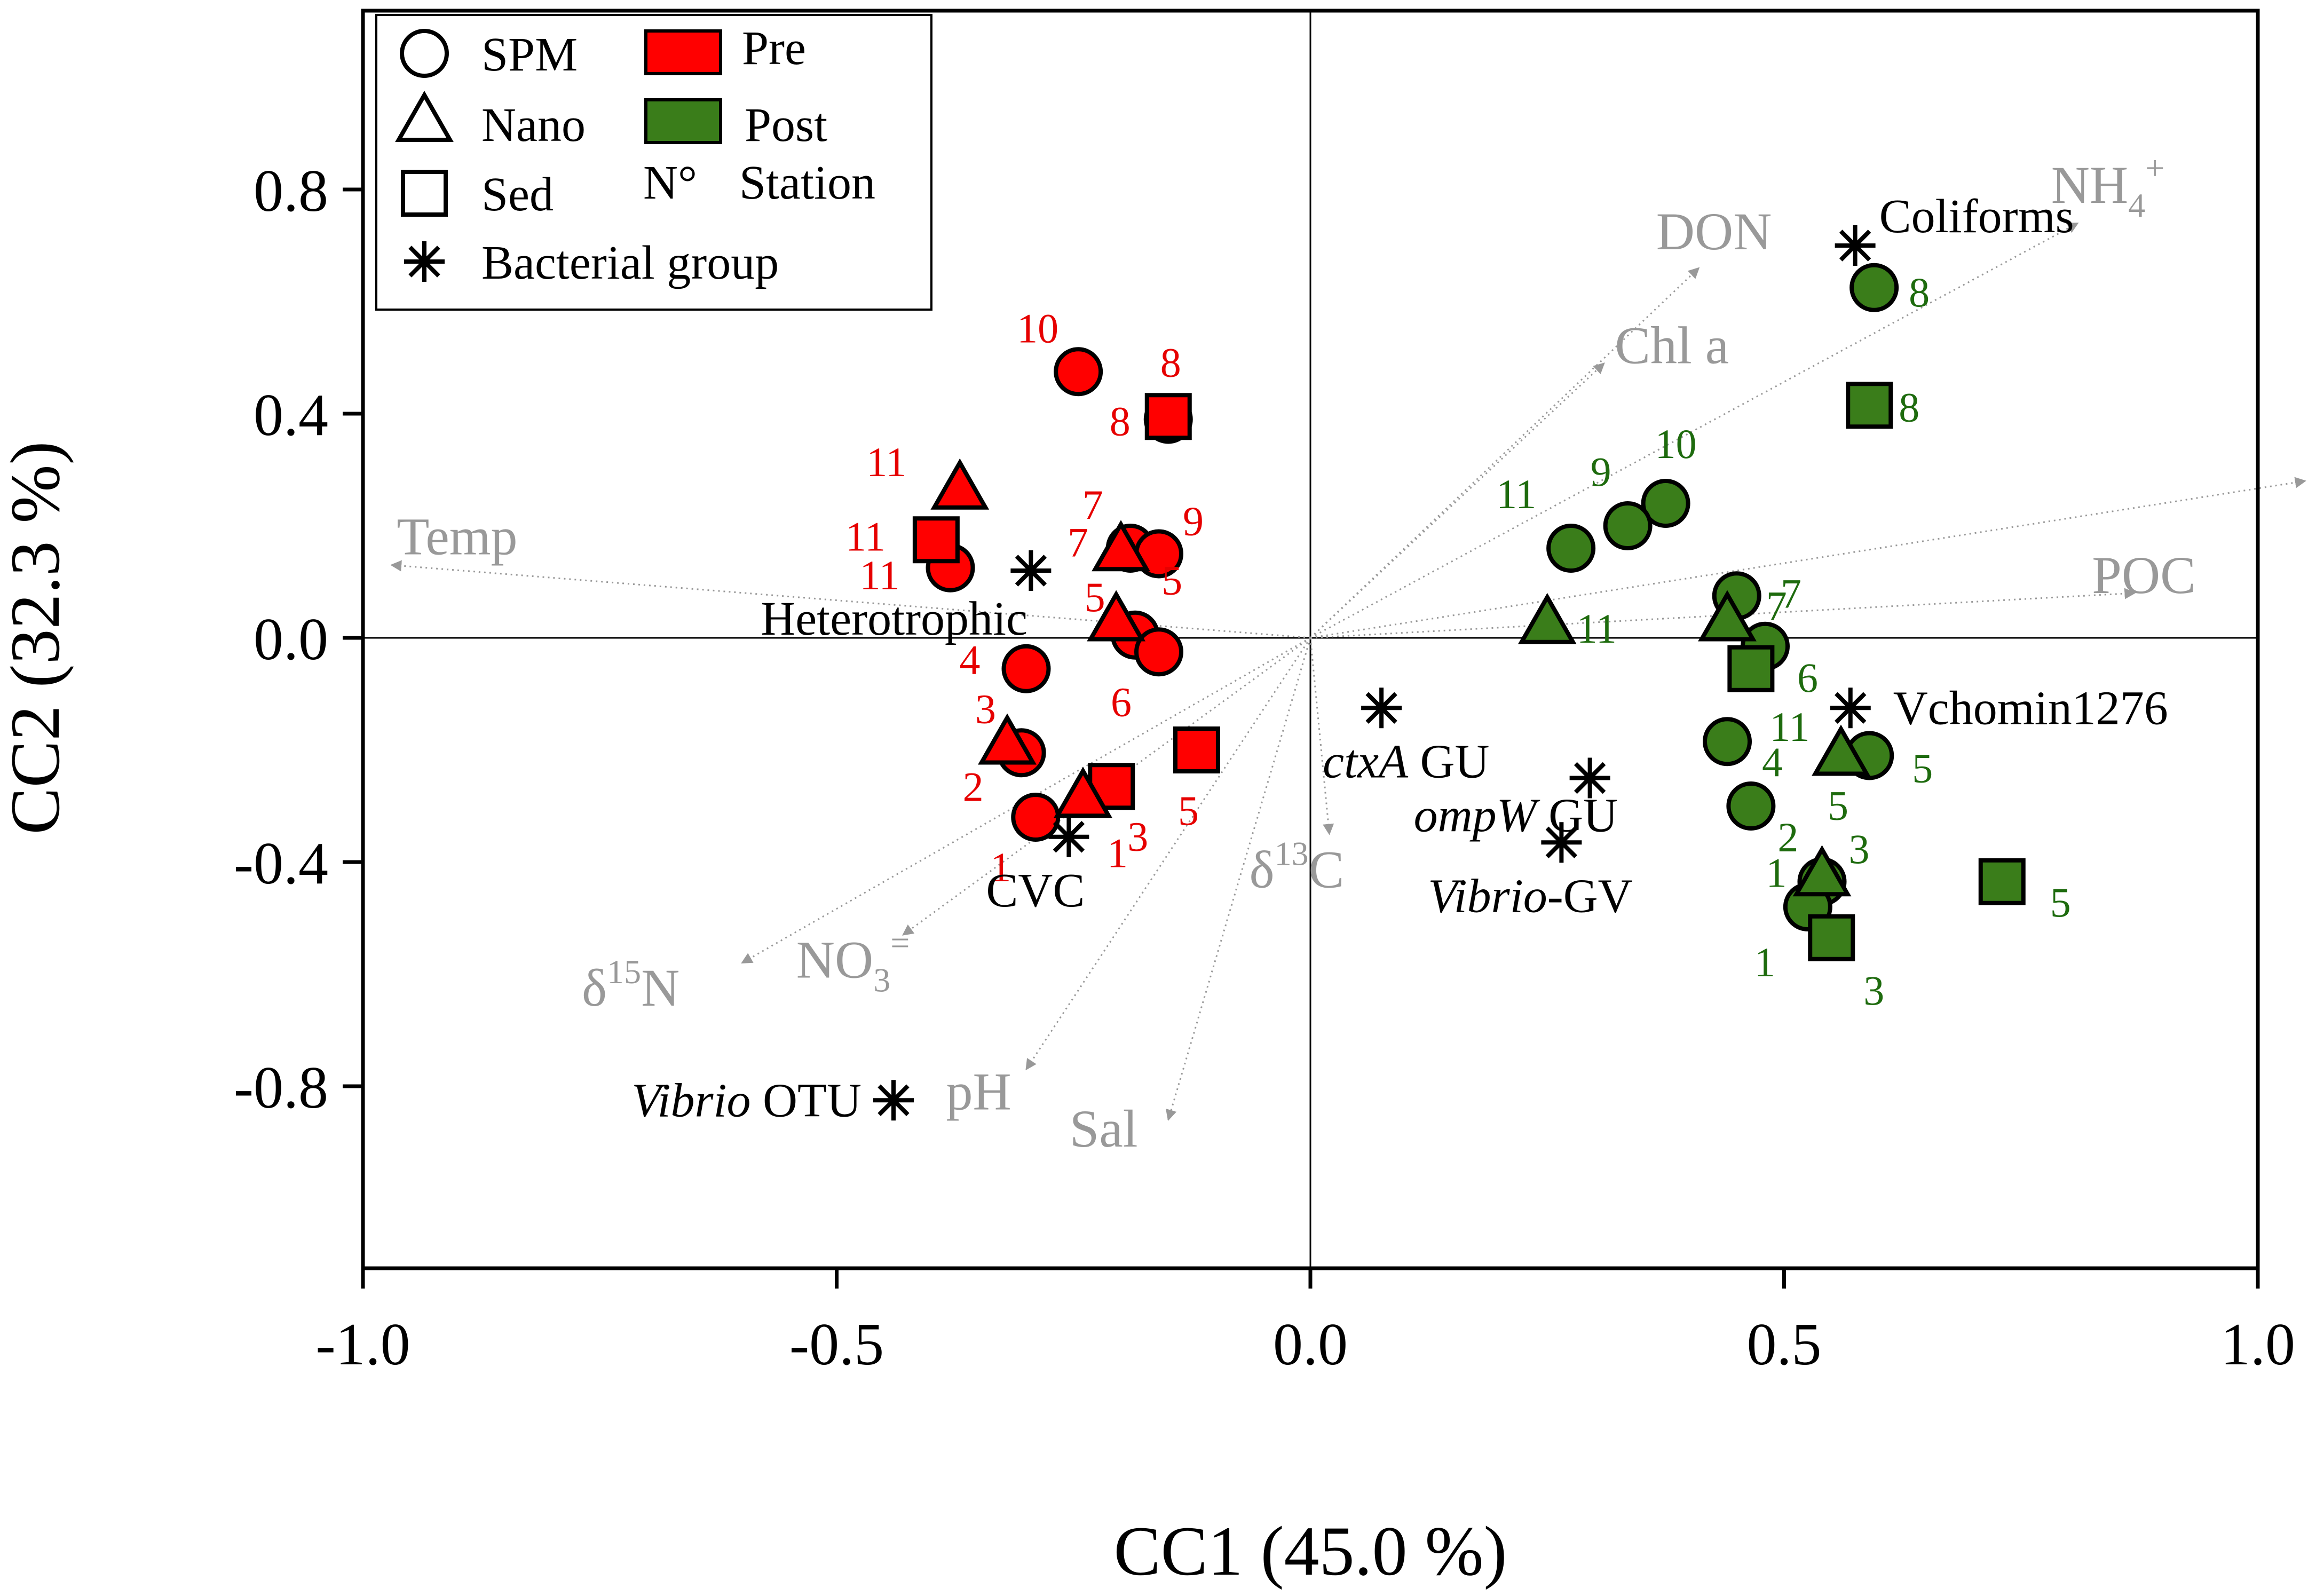  Describe the element at coordinates (1193, 521) in the screenshot. I see `station-label-pre-spm-9: 9` at that location.